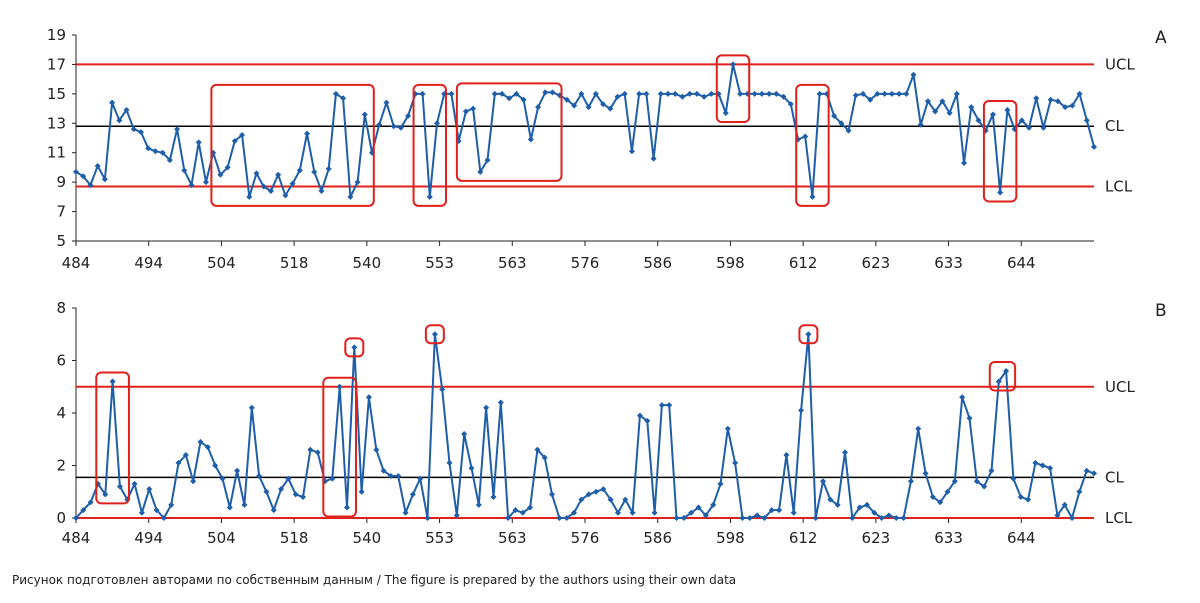 This screenshot has width=1200, height=603. What do you see at coordinates (1161, 38) in the screenshot?
I see `panel-a-label: A` at bounding box center [1161, 38].